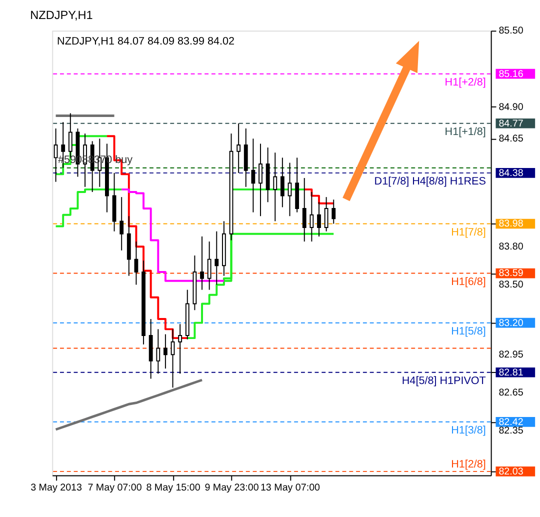 This screenshot has height=517, width=540. I want to click on ref-line-label: H1[5/8], so click(468, 332).